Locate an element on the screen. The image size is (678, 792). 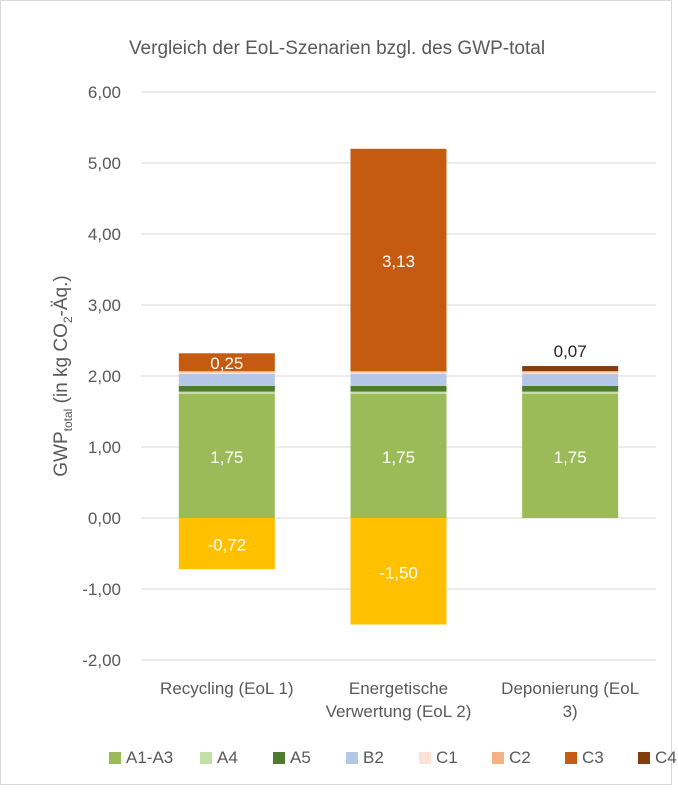
y-tick-label: 4,00 is located at coordinates (104, 234).